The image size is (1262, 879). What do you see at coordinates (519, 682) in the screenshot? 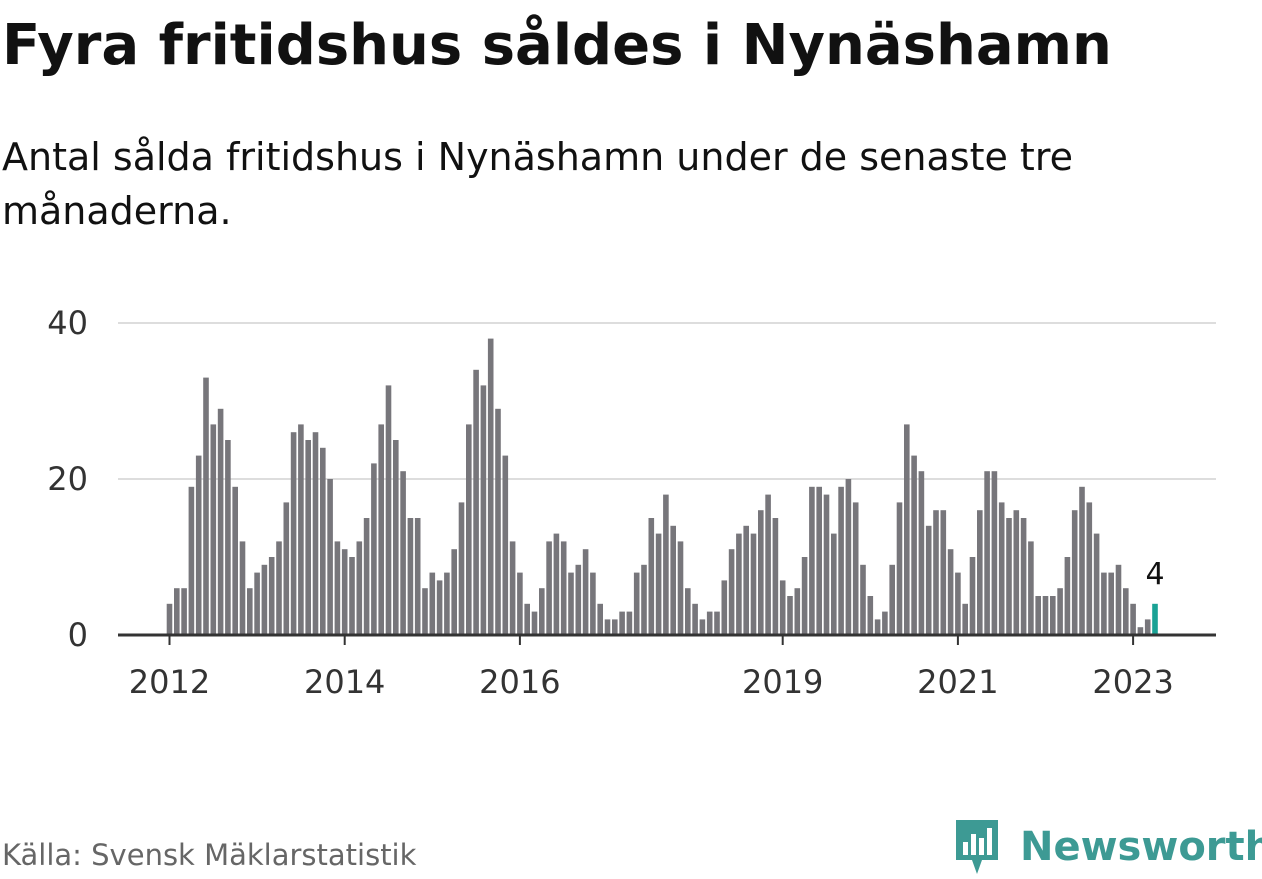
I see `x-tick-label: 2016` at bounding box center [519, 682].